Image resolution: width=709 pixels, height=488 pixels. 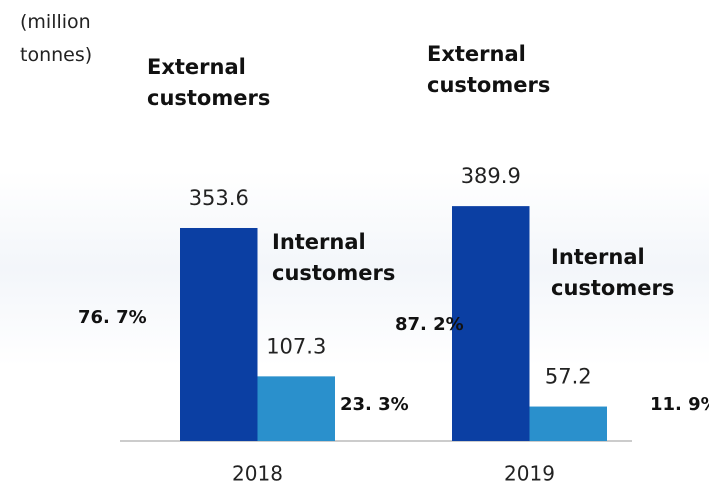 What do you see at coordinates (374, 404) in the screenshot?
I see `share-label: 23. 3%` at bounding box center [374, 404].